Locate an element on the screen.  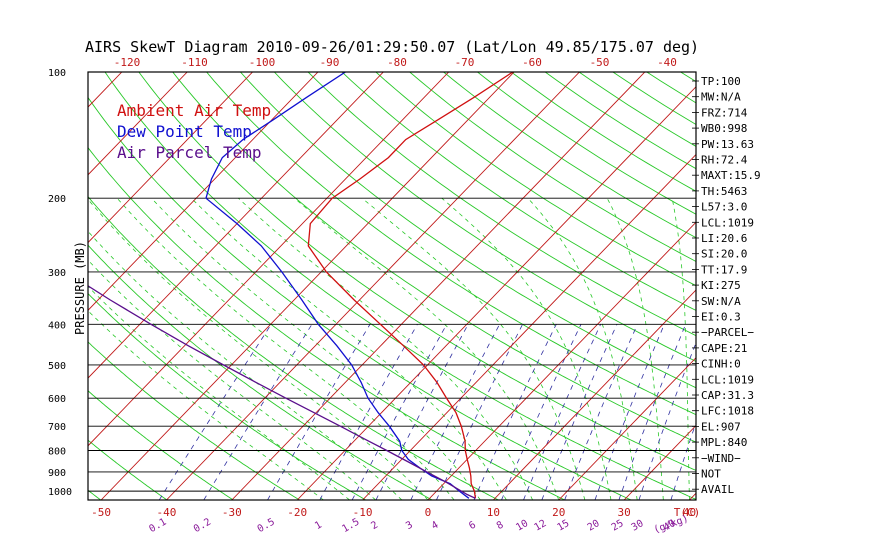
temperature-tick-label: 30 is located at coordinates (623, 512).